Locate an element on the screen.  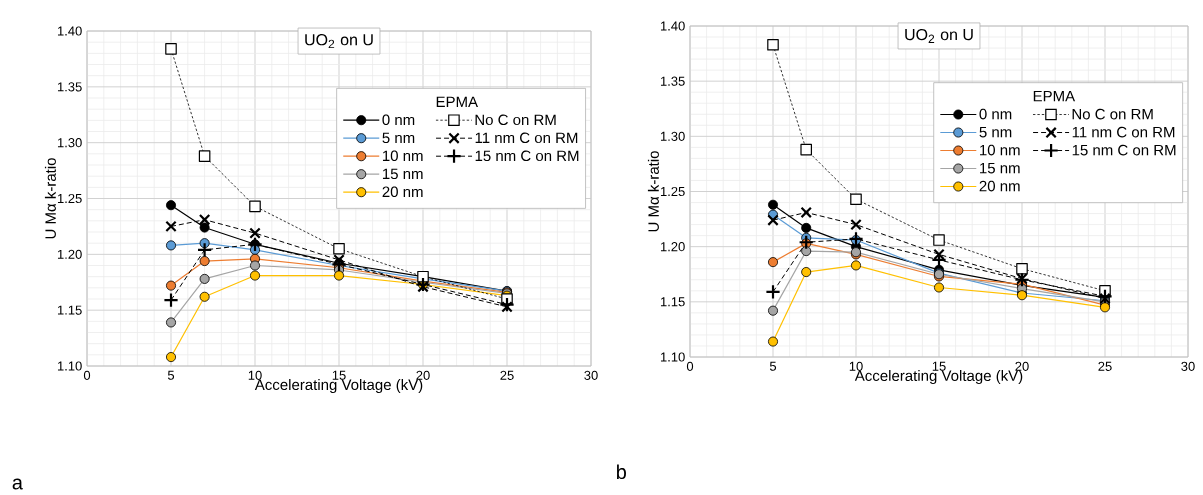
text: a is located at coordinates (17, 484).